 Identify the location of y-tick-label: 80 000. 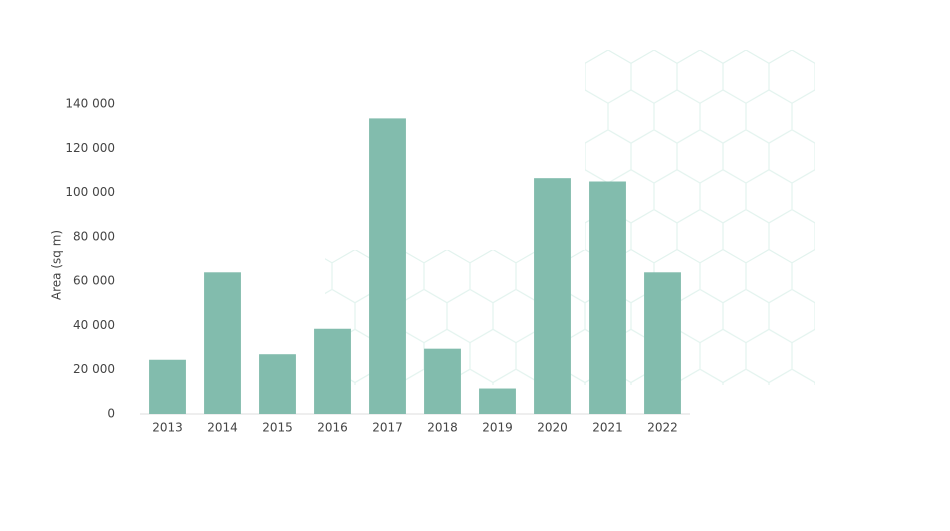
(94, 236).